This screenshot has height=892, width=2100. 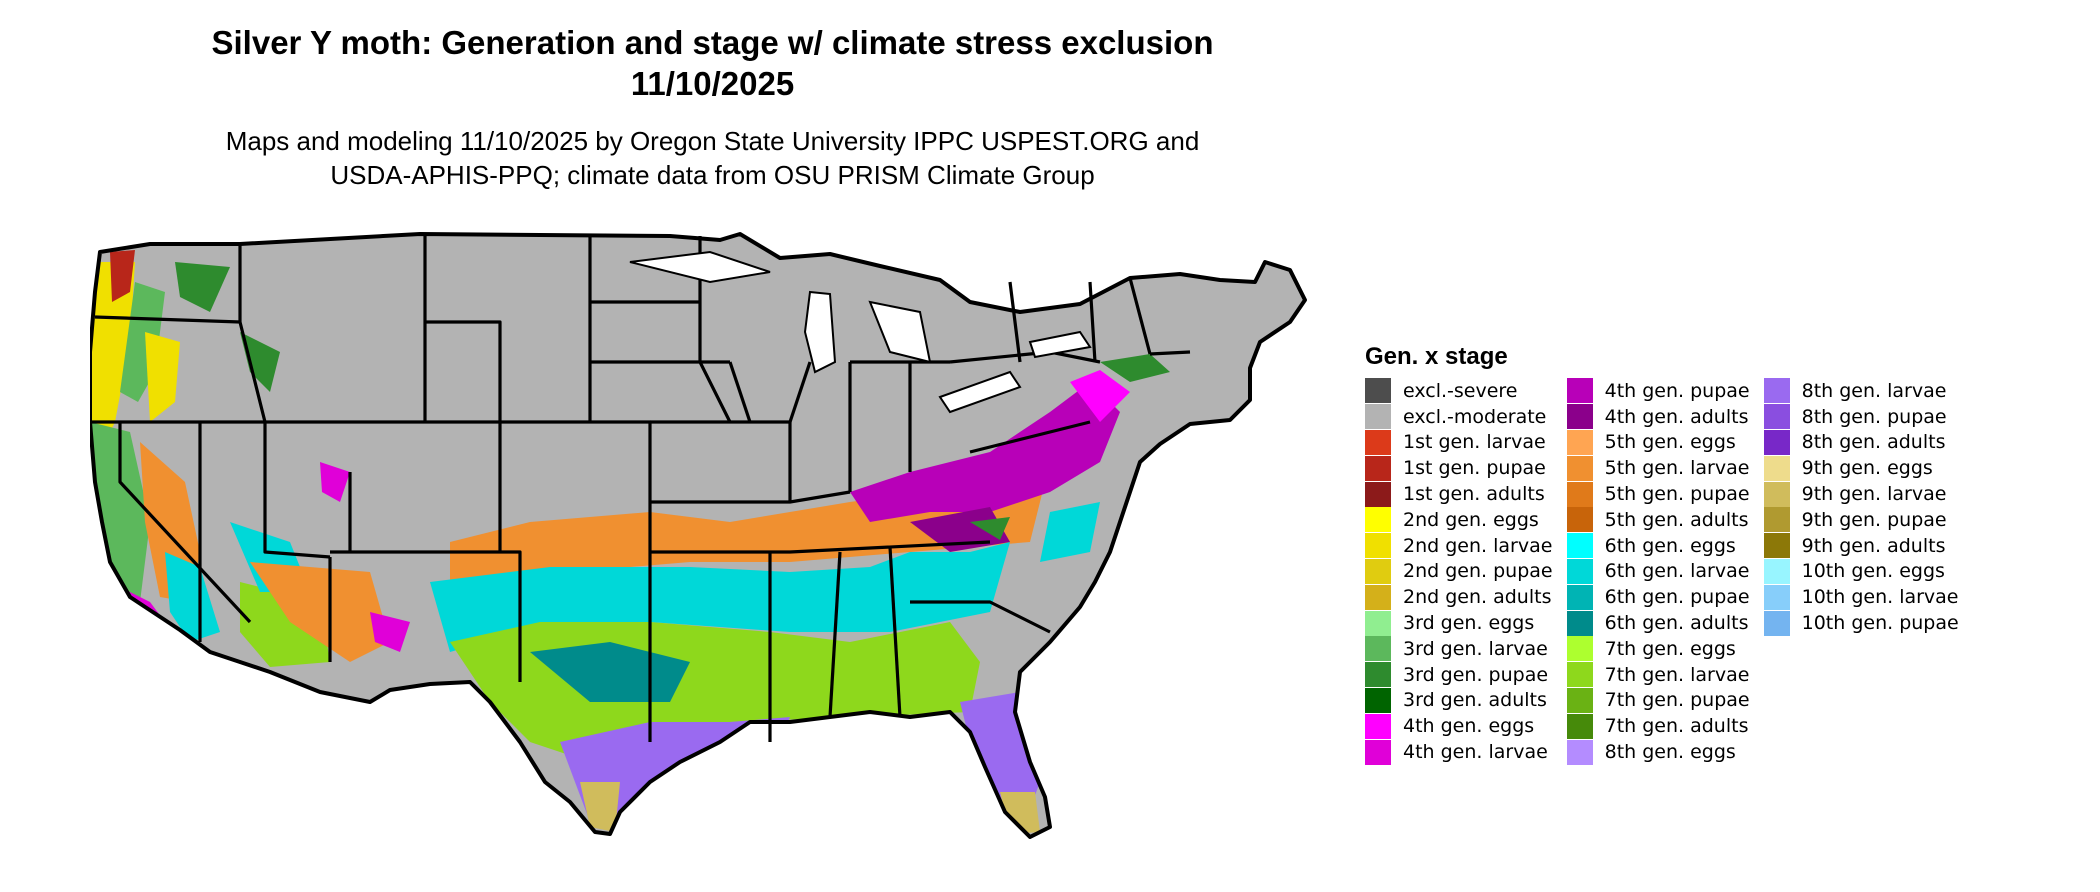 What do you see at coordinates (1474, 468) in the screenshot?
I see `legend-label: 1st gen. pupae` at bounding box center [1474, 468].